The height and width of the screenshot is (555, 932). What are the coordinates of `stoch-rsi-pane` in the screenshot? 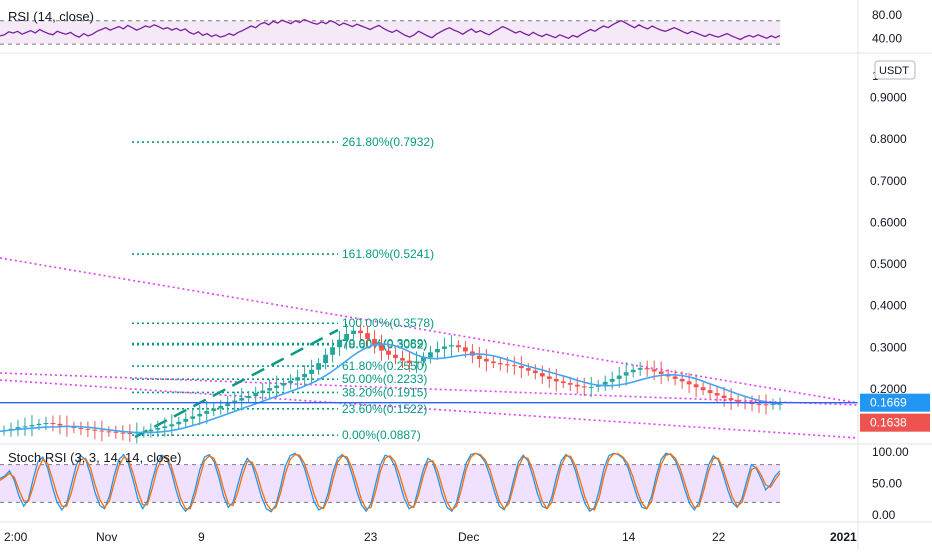 It's located at (390, 482).